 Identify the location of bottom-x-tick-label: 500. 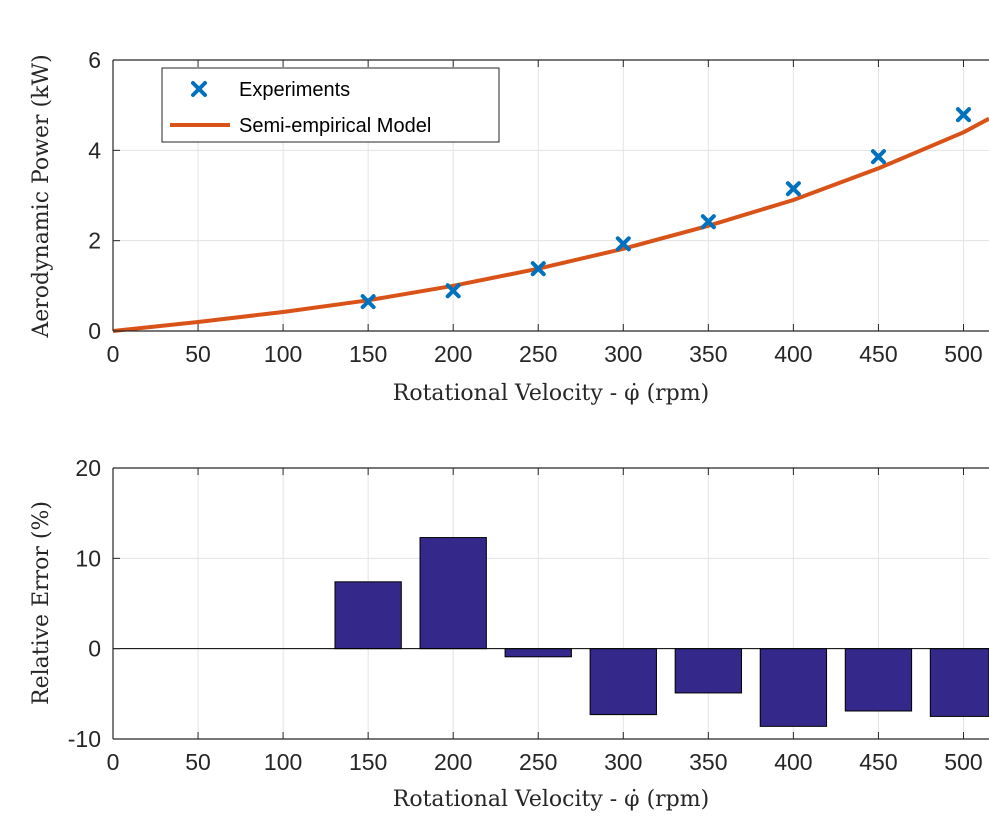
(963, 762).